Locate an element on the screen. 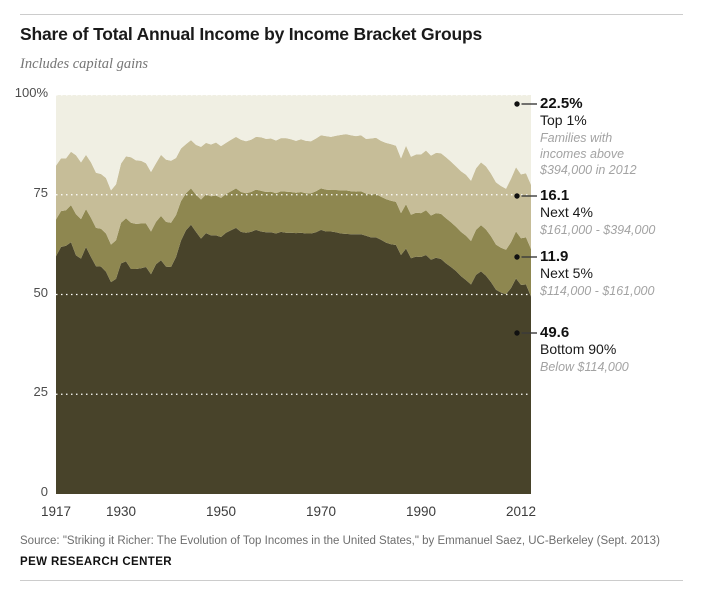 Image resolution: width=703 pixels, height=596 pixels. annotation-bottom-90-: 49.6 Bottom 90% Below $114,000 is located at coordinates (584, 350).